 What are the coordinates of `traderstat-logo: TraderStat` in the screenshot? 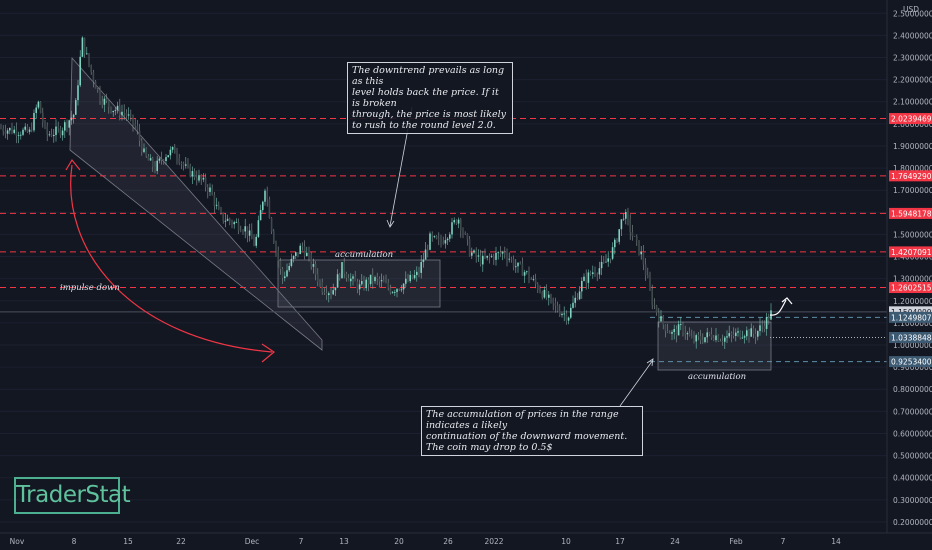 It's located at (72, 495).